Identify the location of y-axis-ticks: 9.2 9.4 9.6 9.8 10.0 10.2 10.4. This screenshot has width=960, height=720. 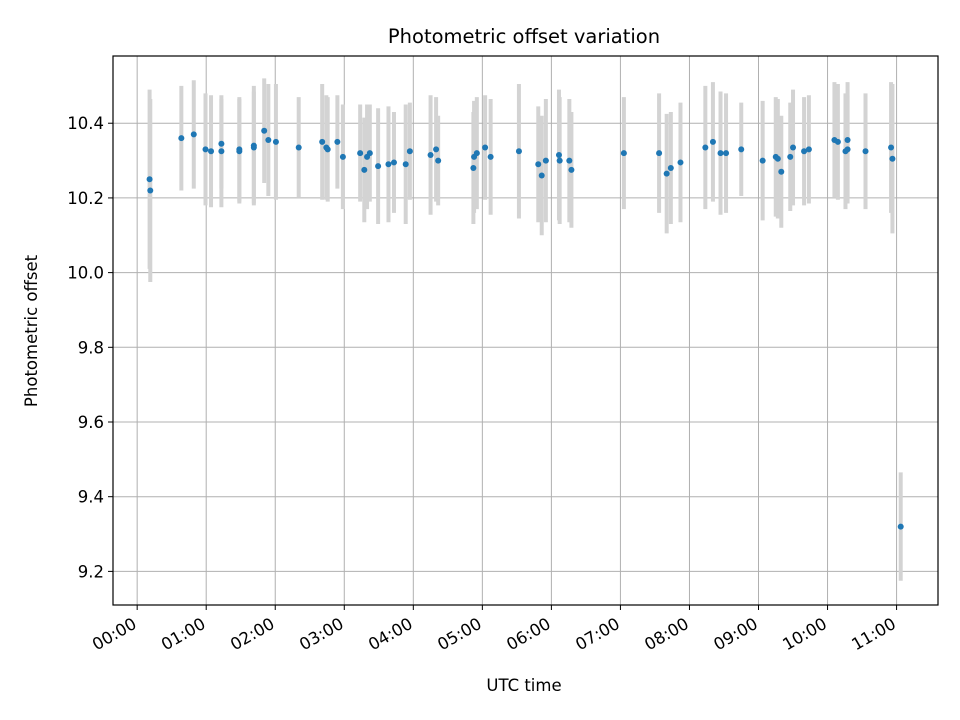
(90, 347).